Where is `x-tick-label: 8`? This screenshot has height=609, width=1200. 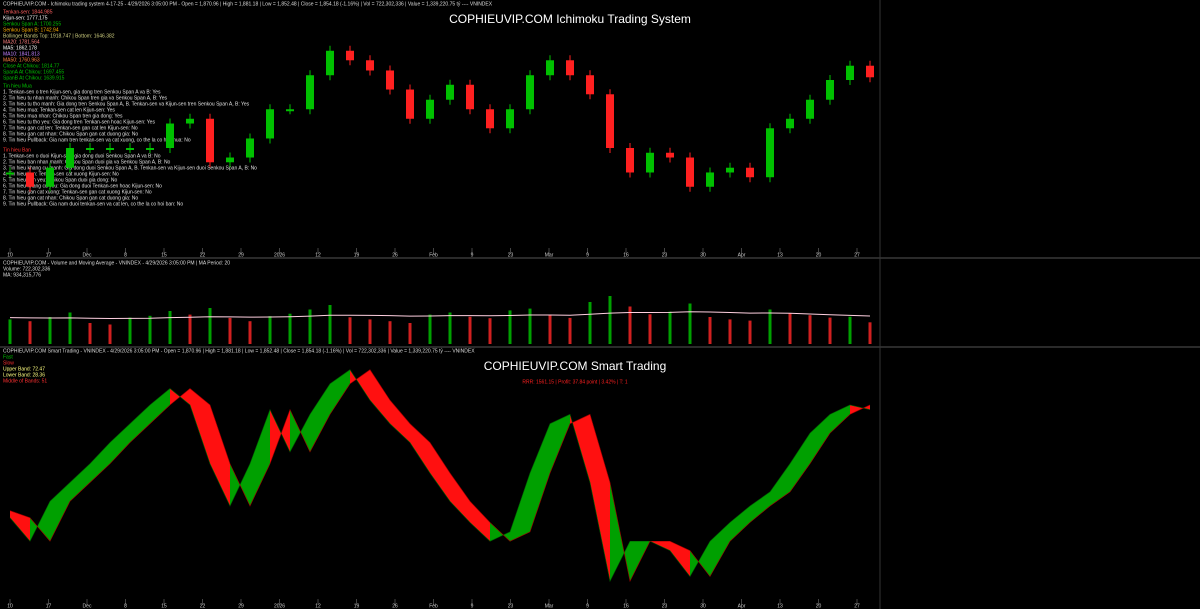
x-tick-label: 8 is located at coordinates (125, 606).